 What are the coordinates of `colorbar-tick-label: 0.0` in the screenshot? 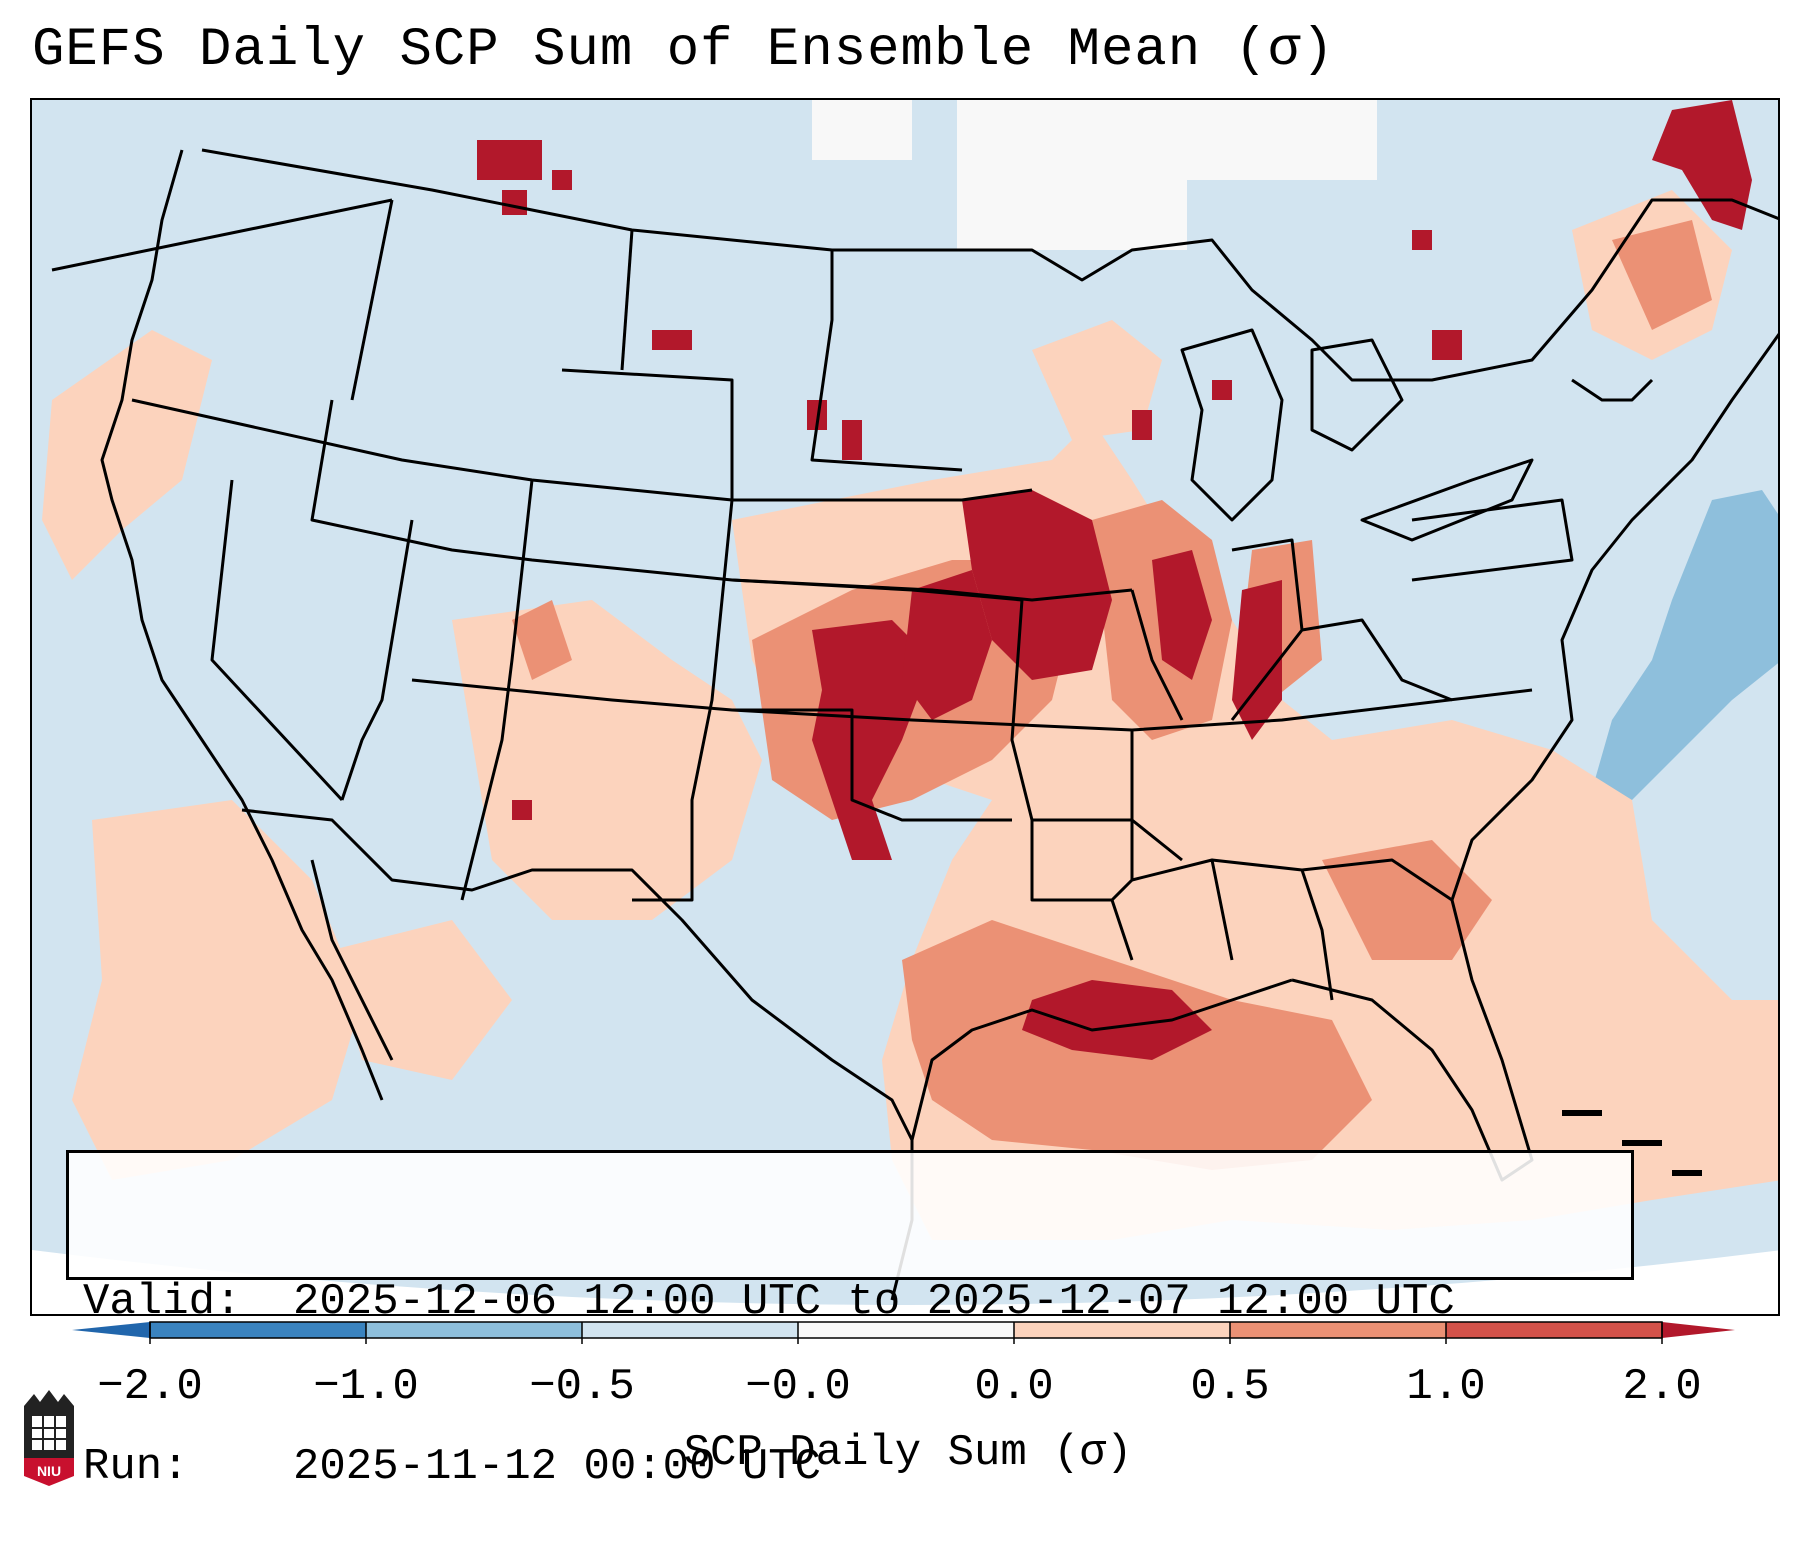 It's located at (1014, 1387).